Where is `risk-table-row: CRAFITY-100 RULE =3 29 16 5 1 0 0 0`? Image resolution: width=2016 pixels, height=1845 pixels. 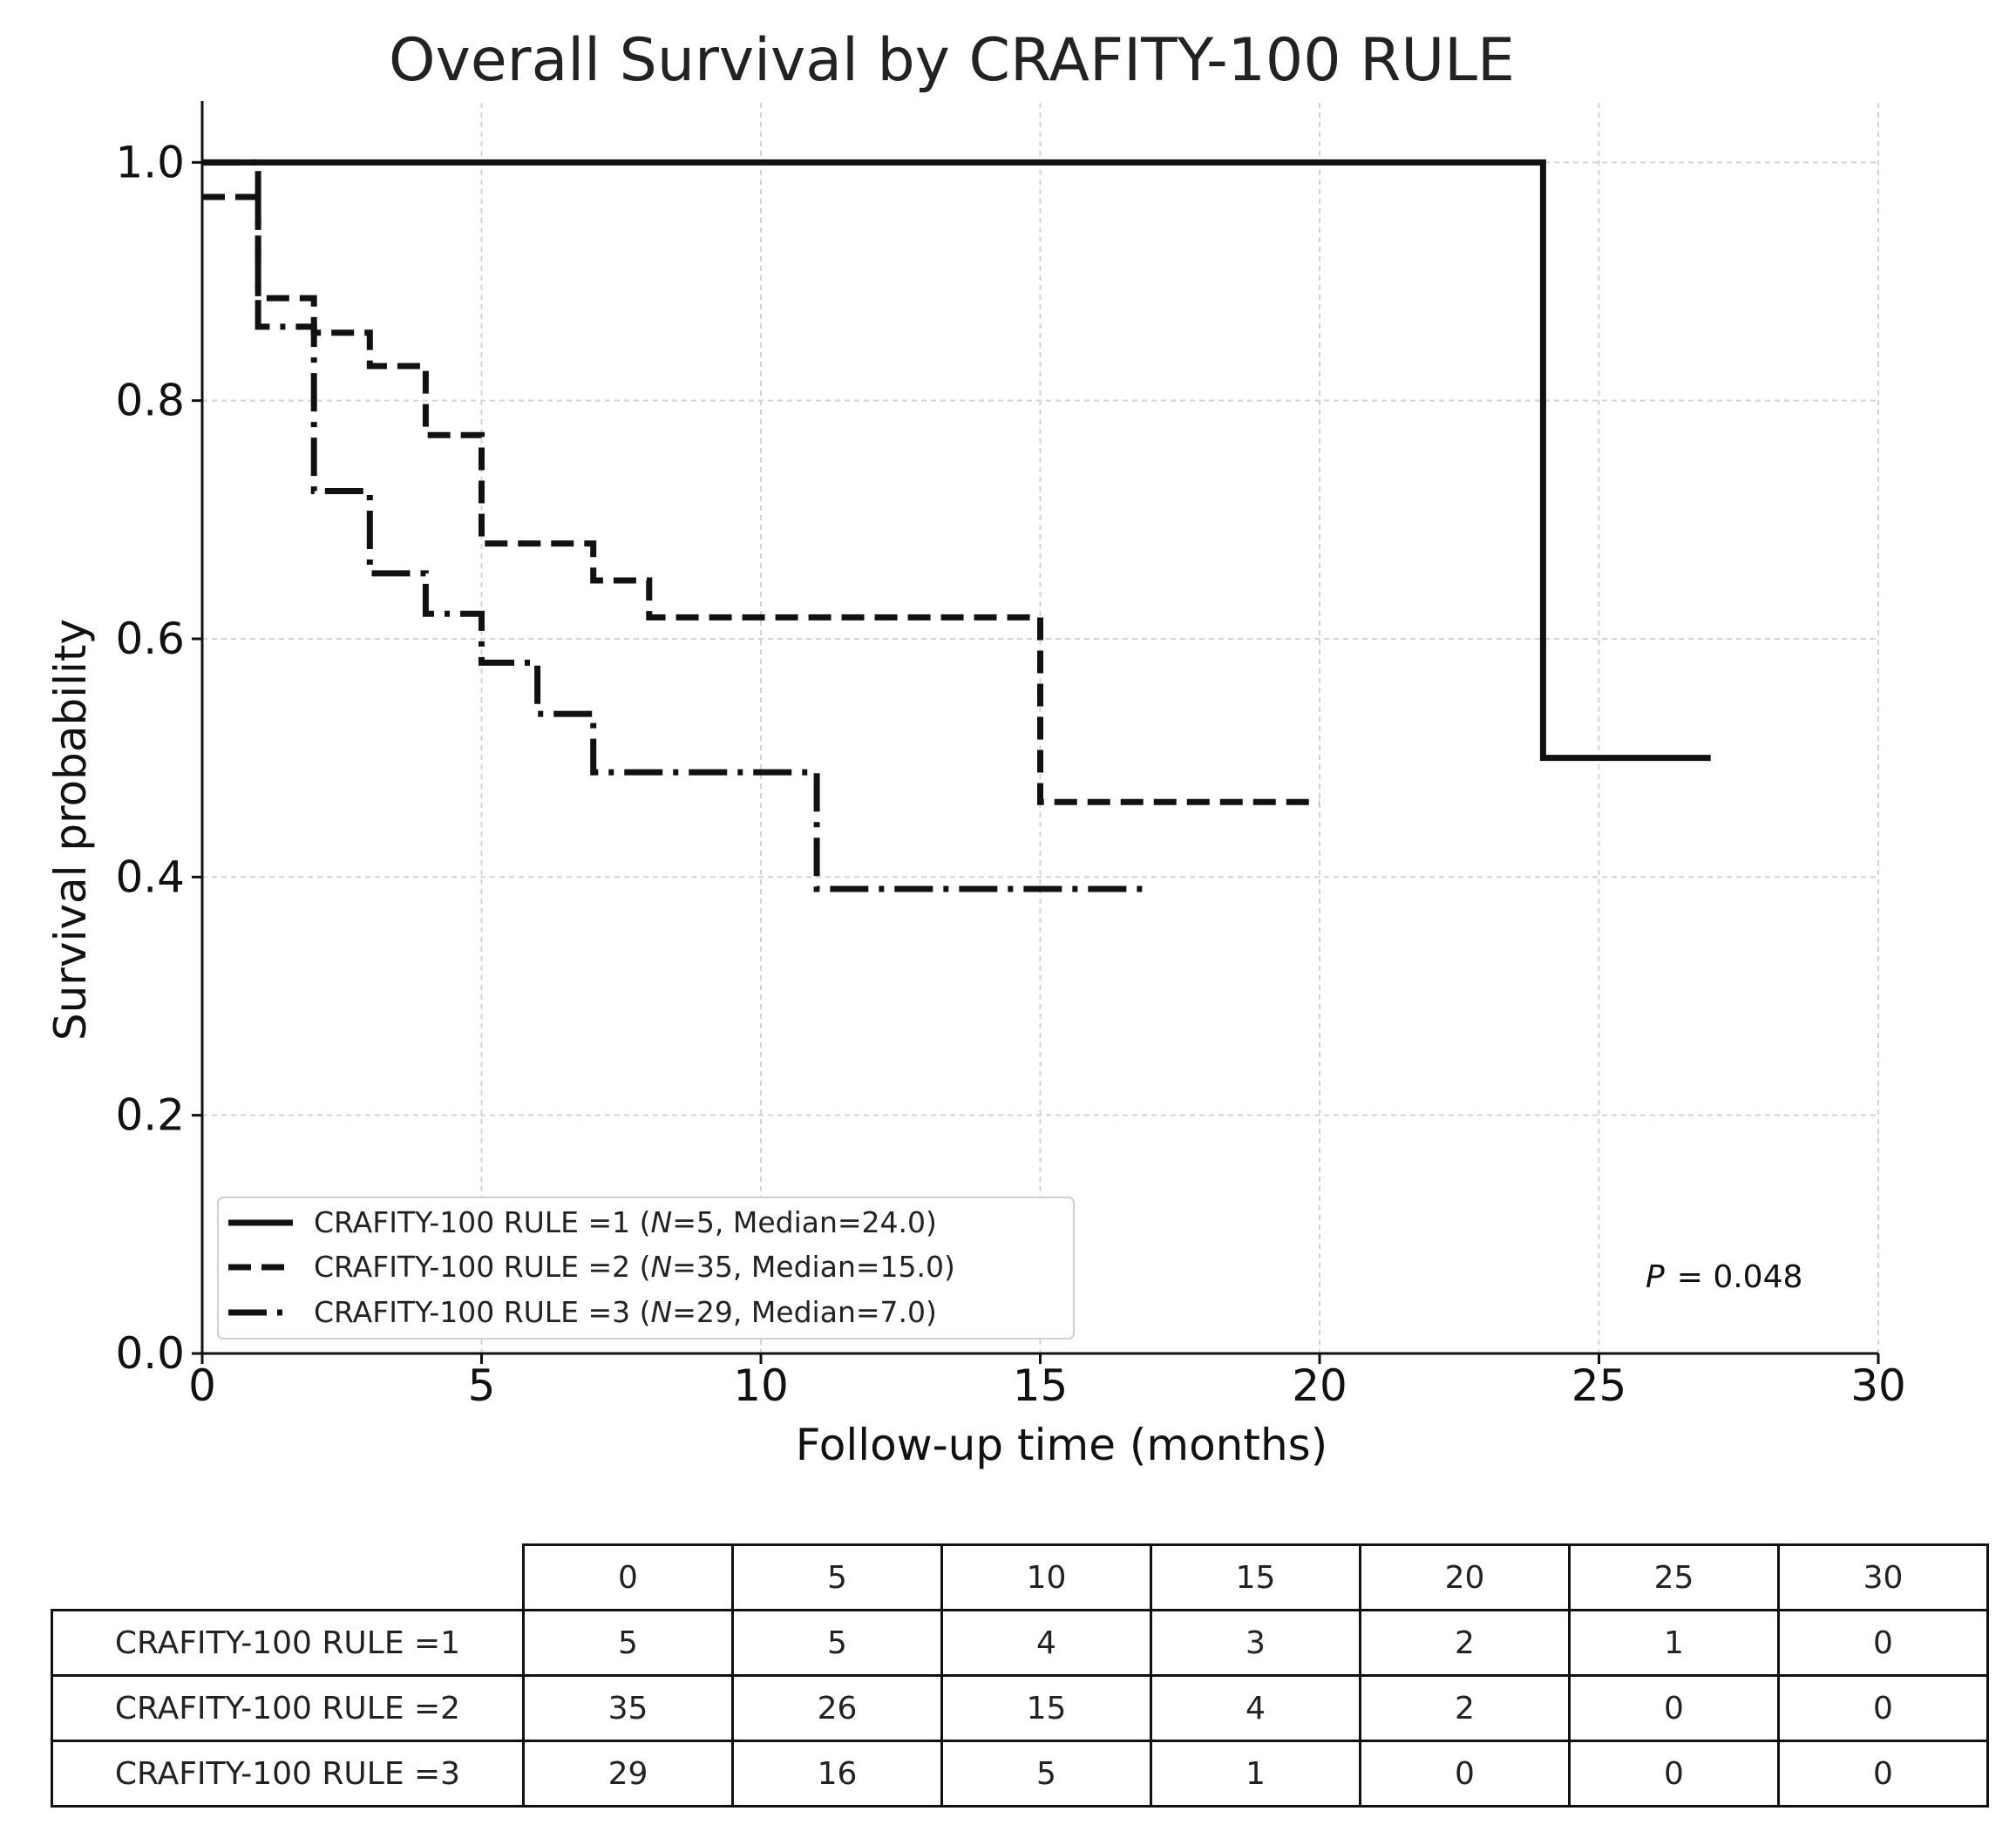
risk-table-row: CRAFITY-100 RULE =3 29 16 5 1 0 0 0 is located at coordinates (1020, 1774).